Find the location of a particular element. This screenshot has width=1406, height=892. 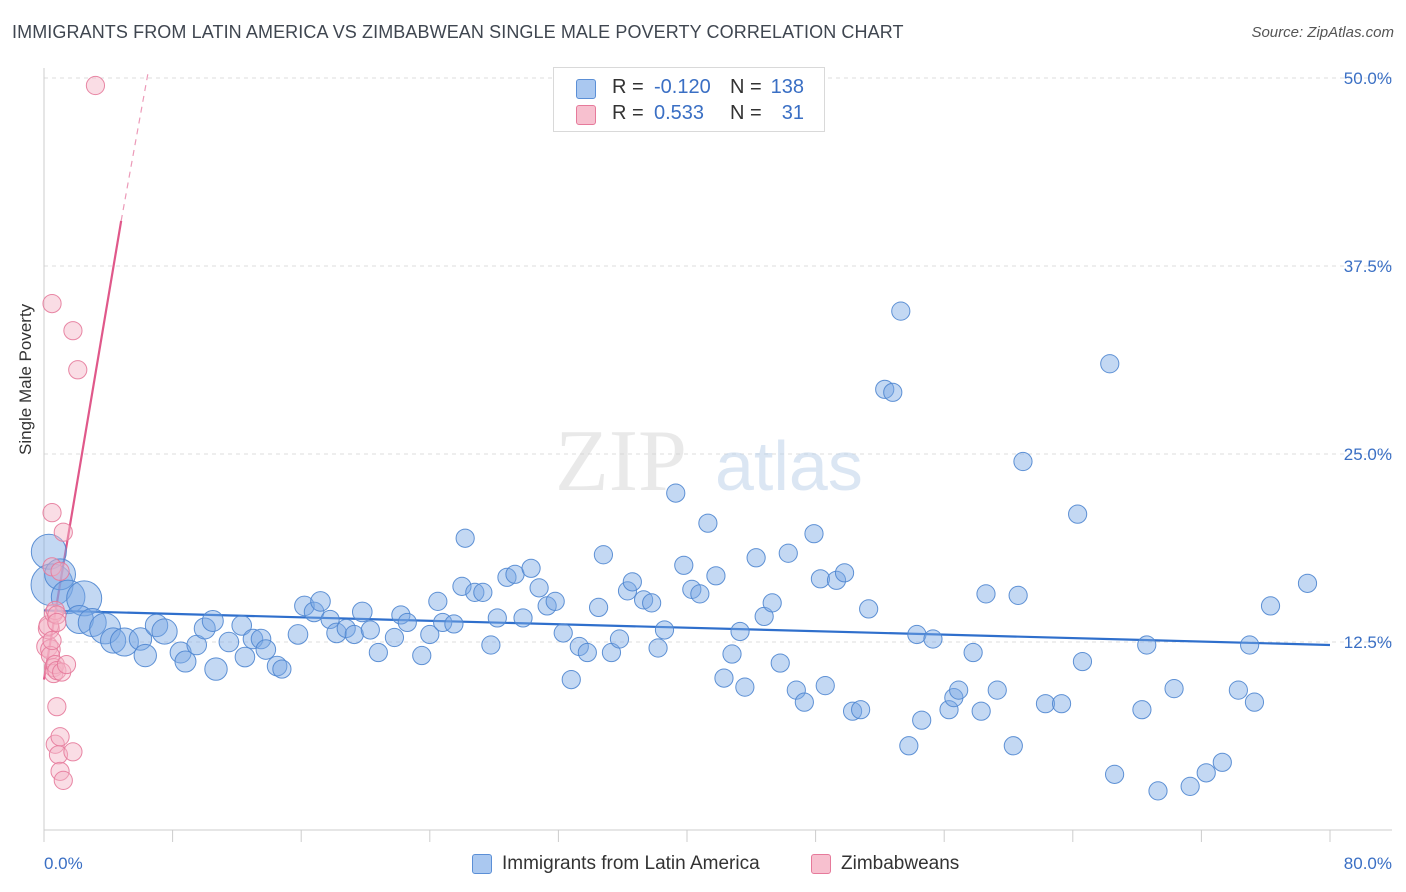

trend-line-zimbabweans-extension is located at coordinates (135, 145).